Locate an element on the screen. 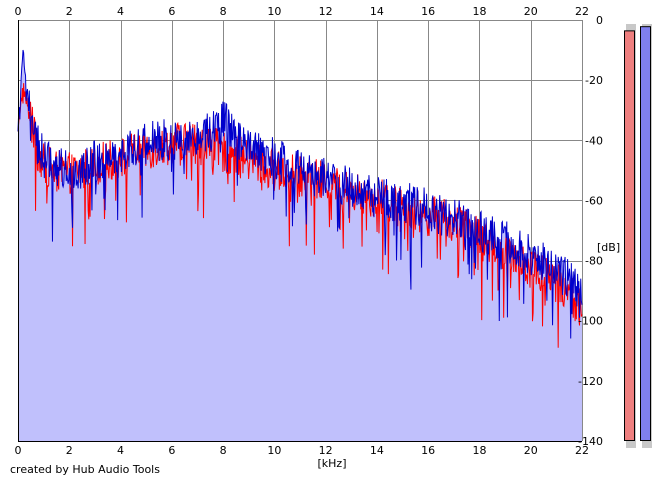 Image resolution: width=664 pixels, height=482 pixels. y-tick-label: -40 is located at coordinates (594, 140).